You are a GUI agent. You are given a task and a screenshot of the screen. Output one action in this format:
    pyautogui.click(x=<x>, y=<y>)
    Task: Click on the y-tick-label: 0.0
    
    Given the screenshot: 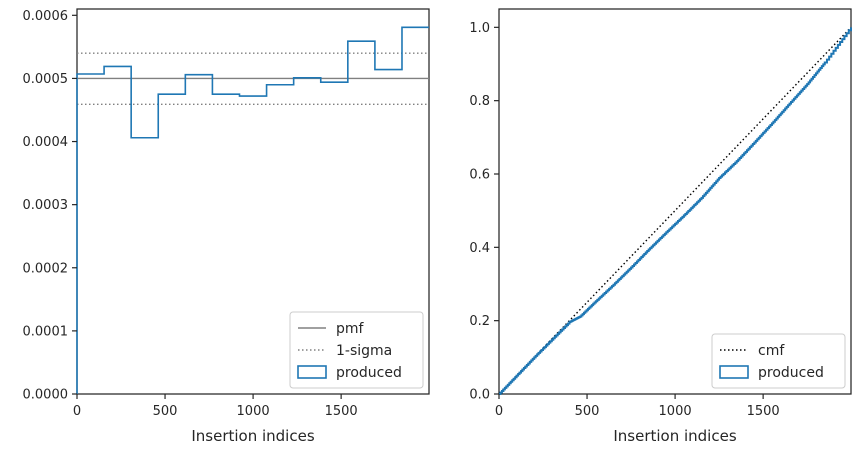 What is the action you would take?
    pyautogui.click(x=479, y=395)
    